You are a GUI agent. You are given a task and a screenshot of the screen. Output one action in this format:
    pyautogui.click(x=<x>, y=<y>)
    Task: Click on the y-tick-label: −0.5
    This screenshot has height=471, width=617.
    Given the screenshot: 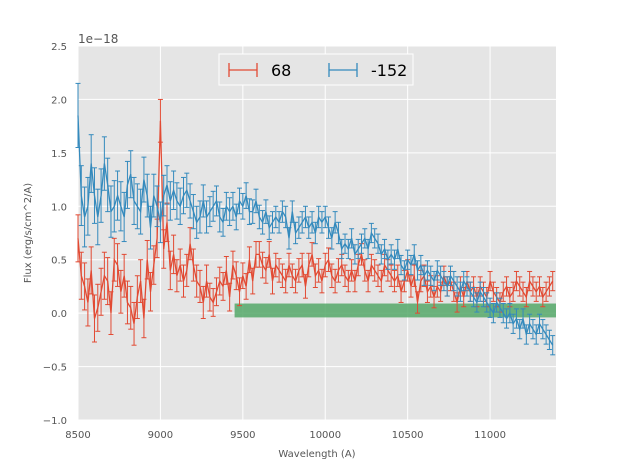 What is the action you would take?
    pyautogui.click(x=55, y=368)
    